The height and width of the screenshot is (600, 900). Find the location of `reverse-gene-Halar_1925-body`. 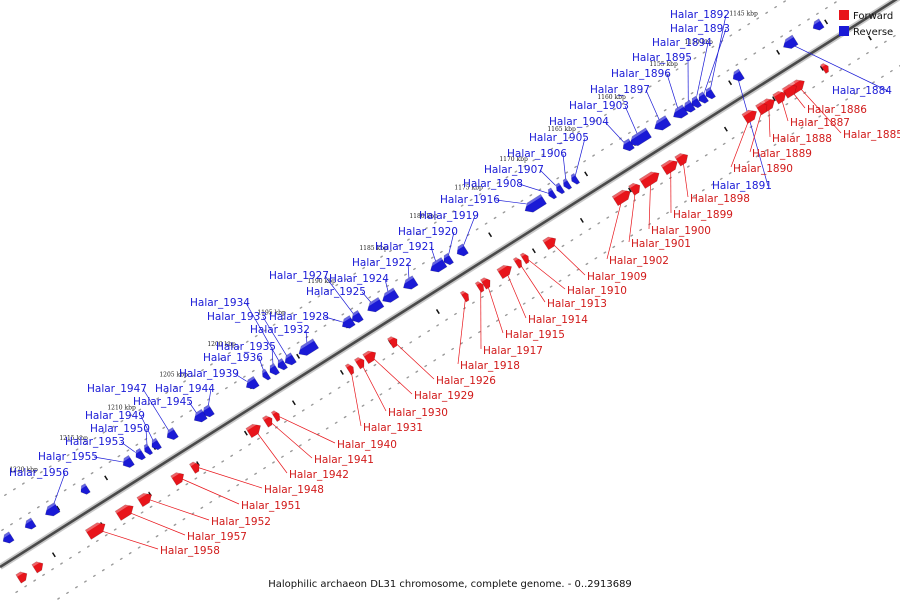

reverse-gene-Halar_1925-body is located at coordinates (376, 304).